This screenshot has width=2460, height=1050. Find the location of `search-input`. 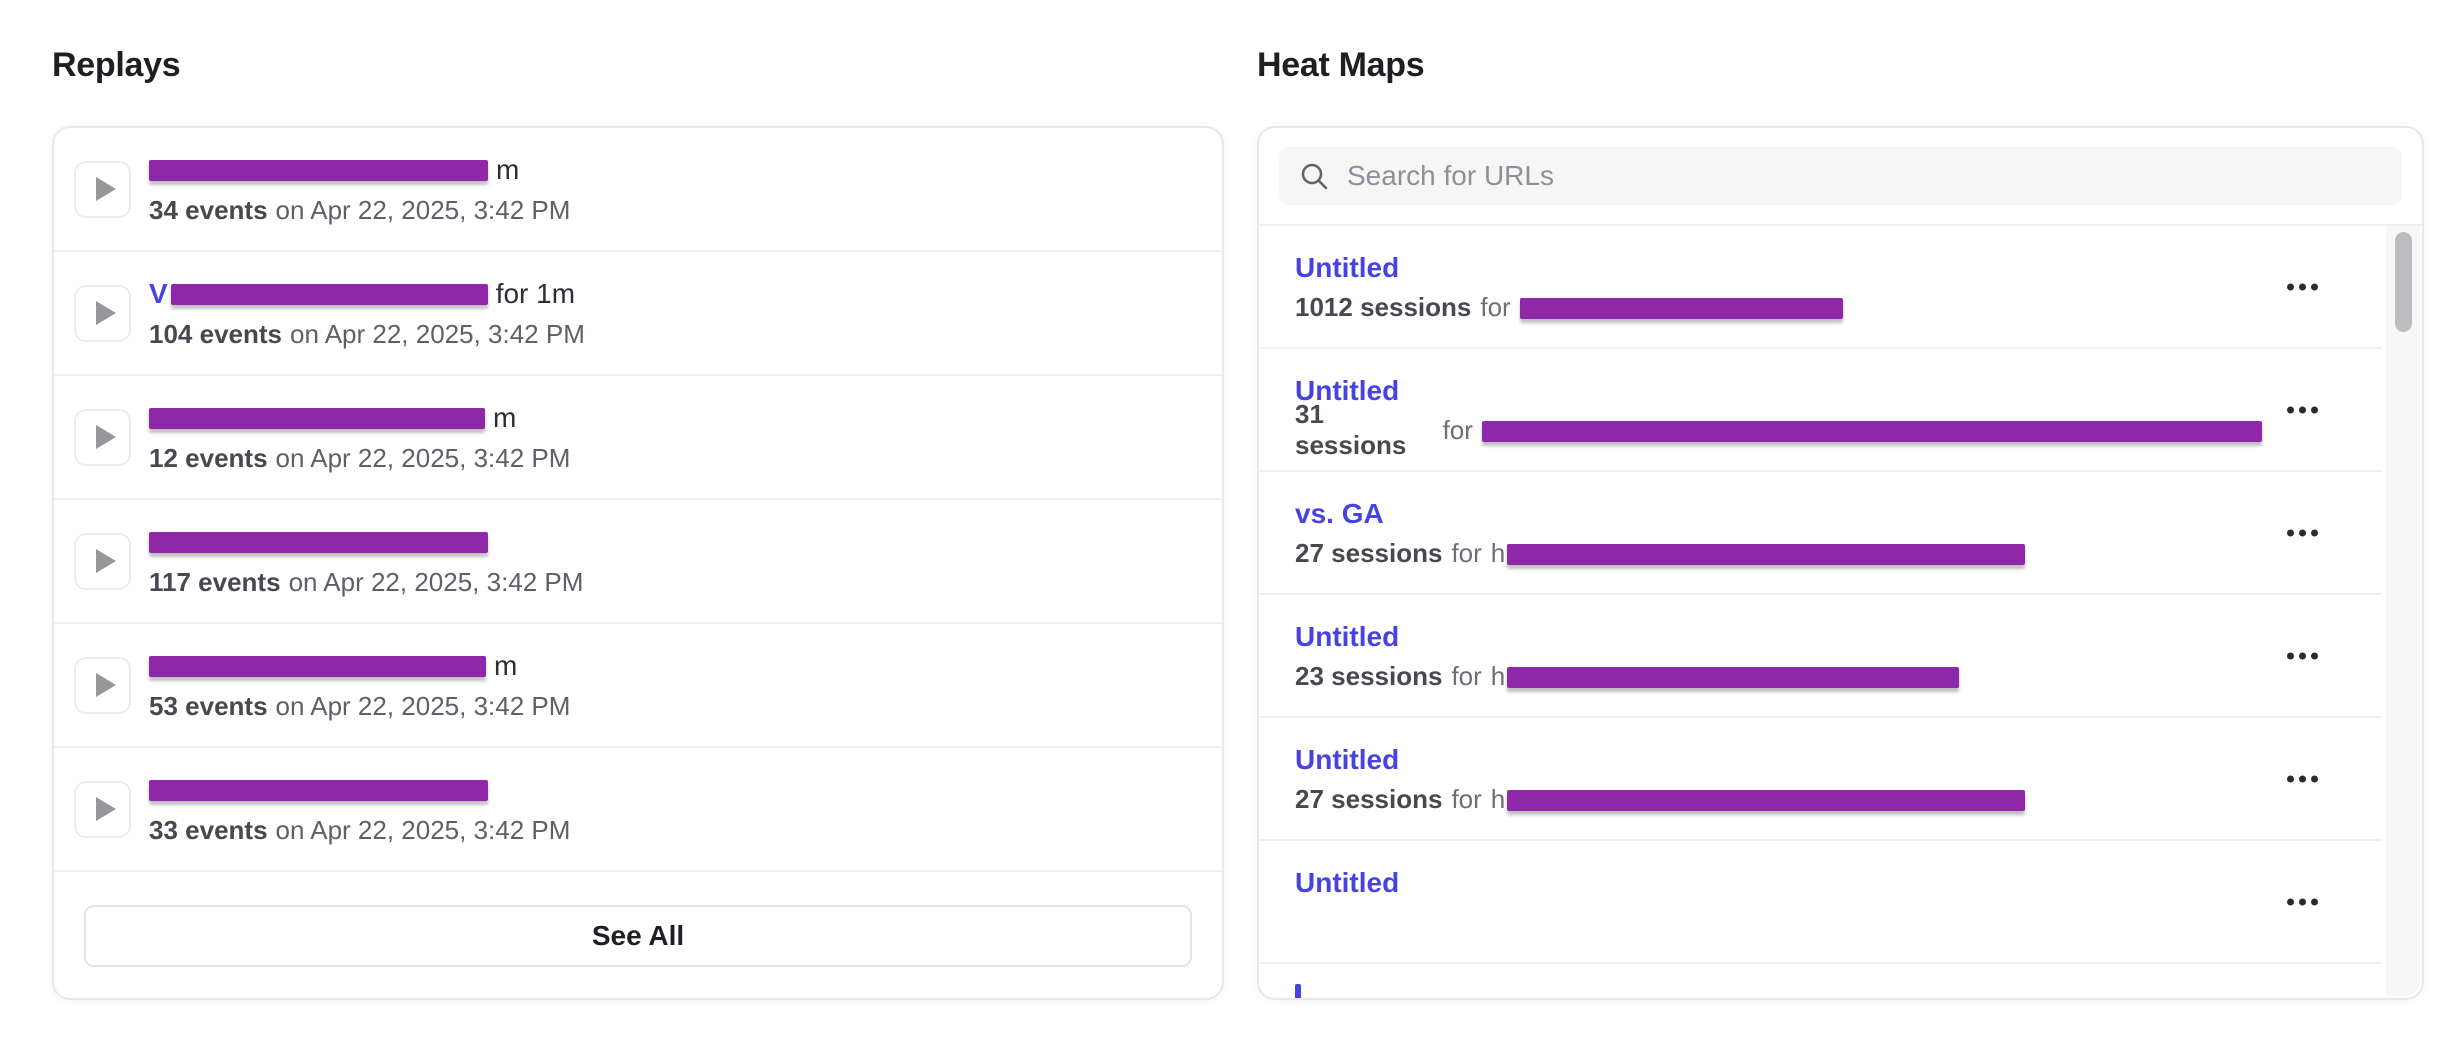

search-input is located at coordinates (1863, 176).